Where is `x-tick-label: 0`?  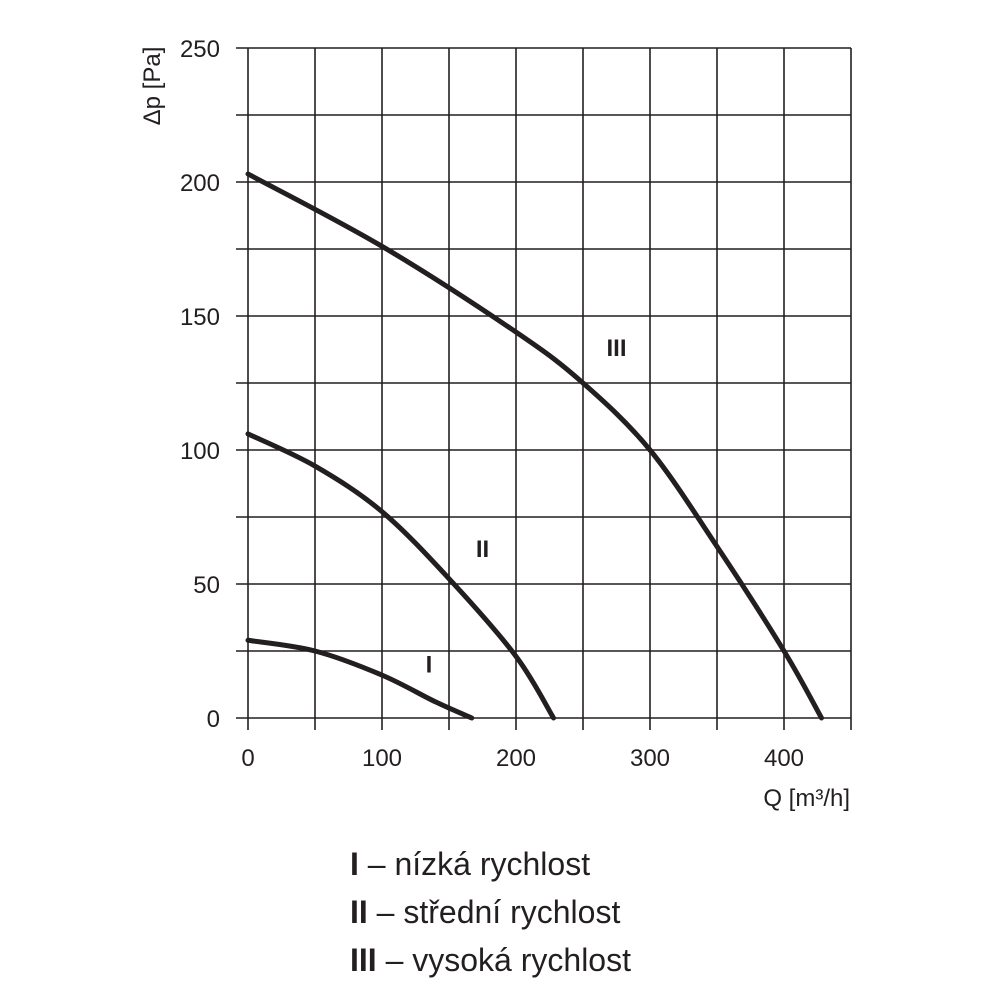 x-tick-label: 0 is located at coordinates (247, 758).